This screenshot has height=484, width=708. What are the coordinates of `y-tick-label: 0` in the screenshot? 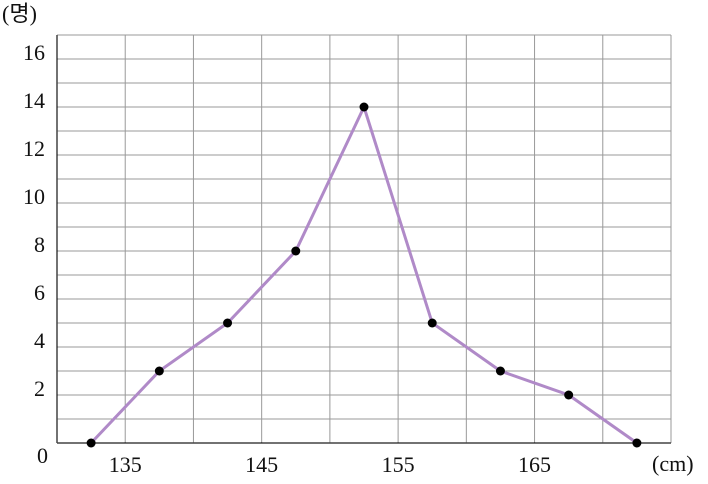 It's located at (42, 455).